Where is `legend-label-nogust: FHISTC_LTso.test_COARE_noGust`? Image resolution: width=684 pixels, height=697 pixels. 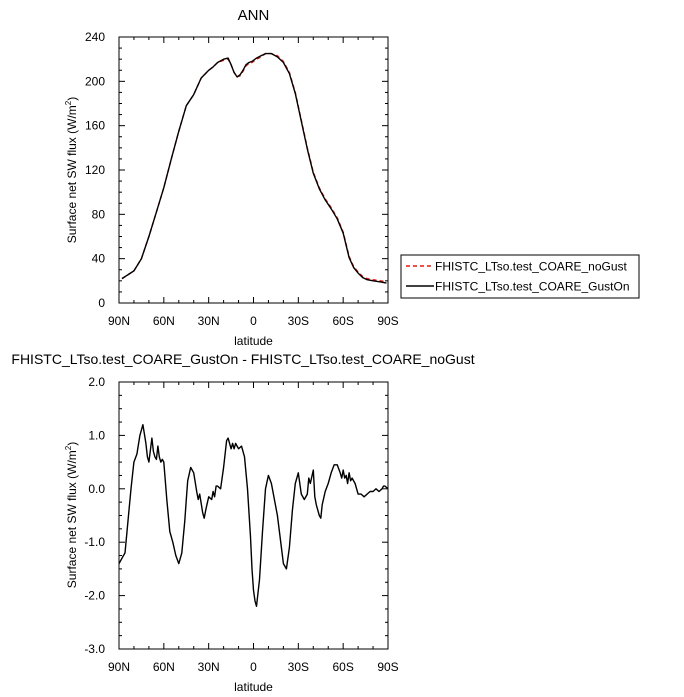 legend-label-nogust: FHISTC_LTso.test_COARE_noGust is located at coordinates (531, 267).